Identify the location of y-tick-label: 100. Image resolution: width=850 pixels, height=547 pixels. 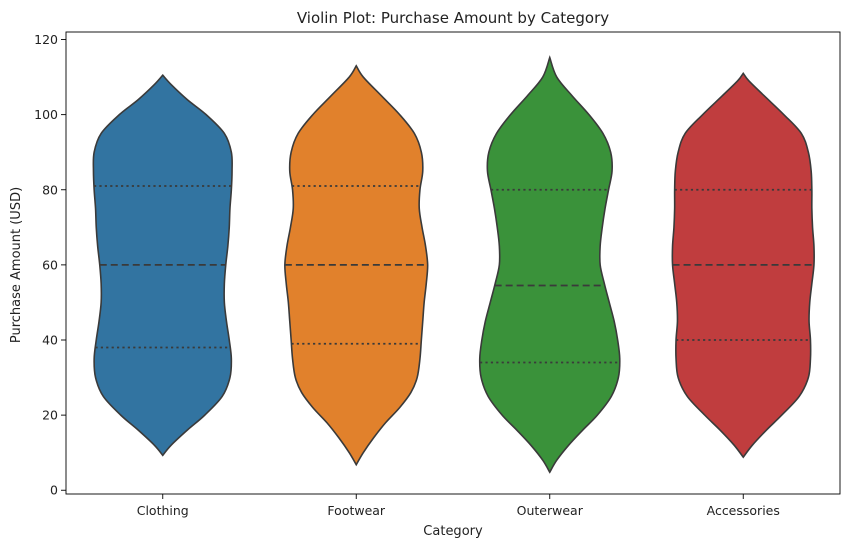
(46, 114).